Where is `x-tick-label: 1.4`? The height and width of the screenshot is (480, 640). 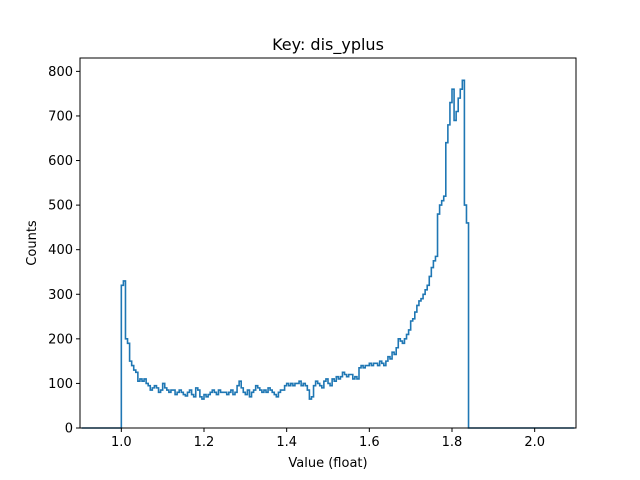 x-tick-label: 1.4 is located at coordinates (286, 442).